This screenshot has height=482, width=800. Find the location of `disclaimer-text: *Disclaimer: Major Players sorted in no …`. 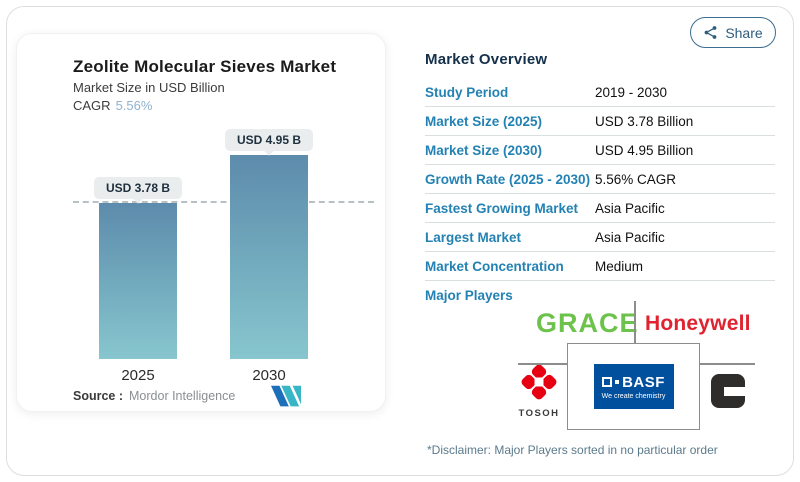

disclaimer-text: *Disclaimer: Major Players sorted in no … is located at coordinates (572, 450).